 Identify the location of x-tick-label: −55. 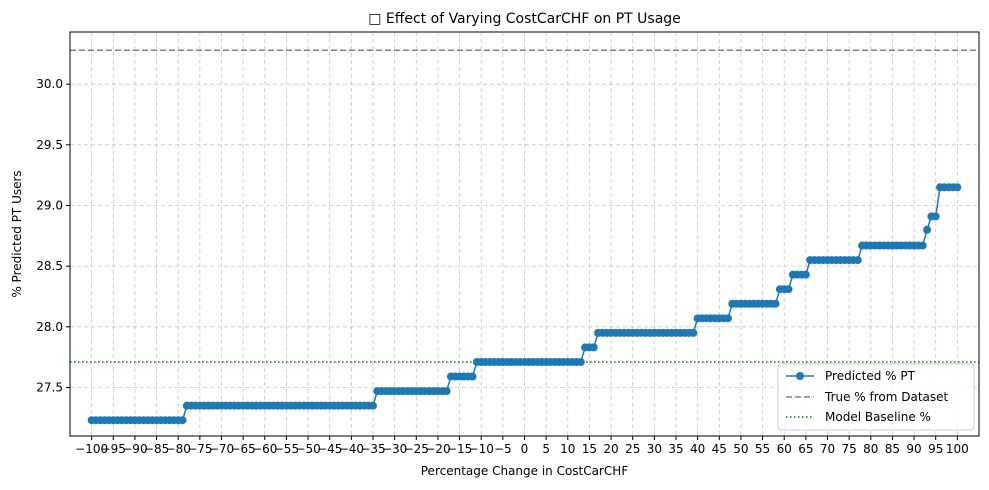
(286, 449).